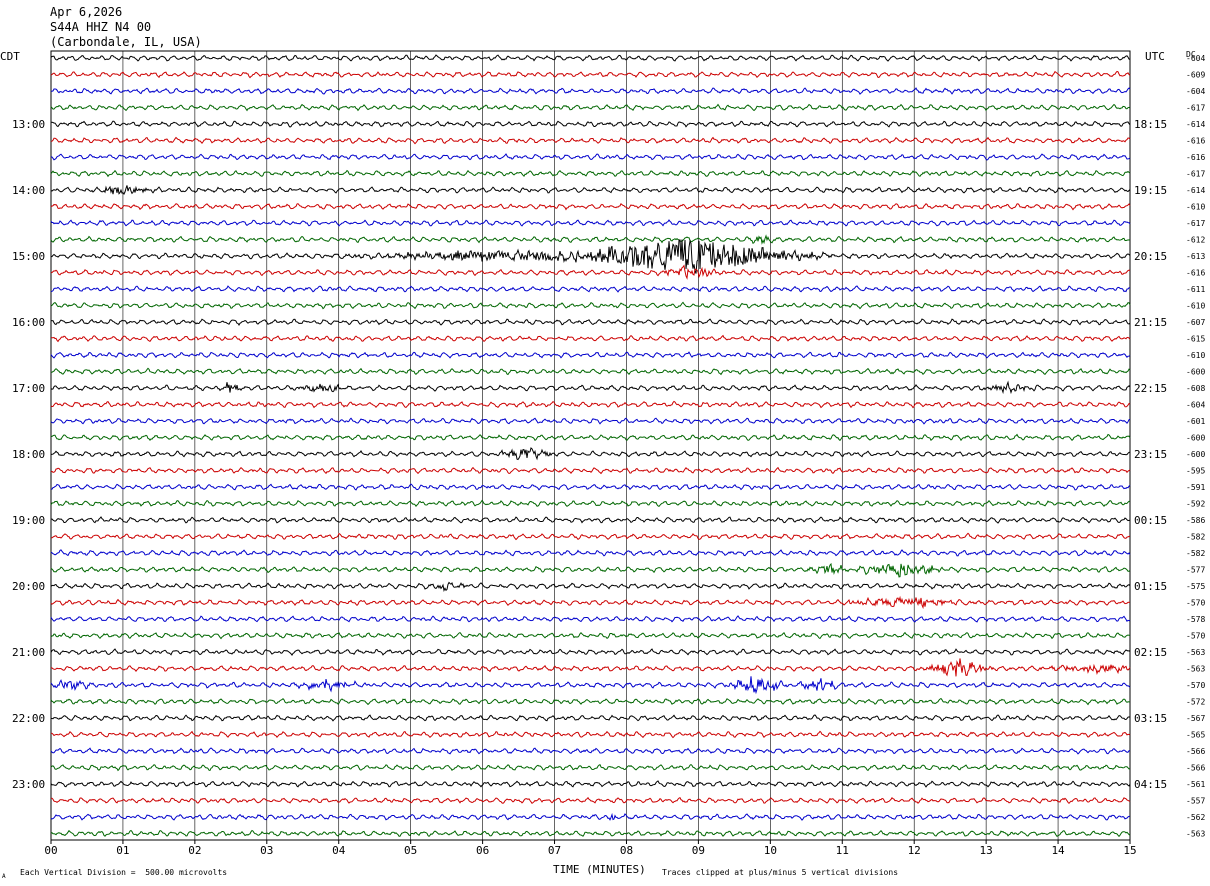  What do you see at coordinates (86, 12) in the screenshot?
I see `header-date: Apr 6,2026` at bounding box center [86, 12].